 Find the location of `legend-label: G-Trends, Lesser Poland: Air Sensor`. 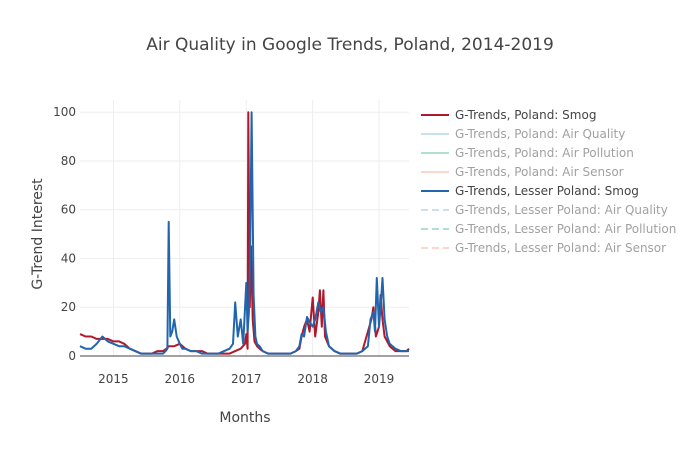

legend-label: G-Trends, Lesser Poland: Air Sensor is located at coordinates (560, 248).